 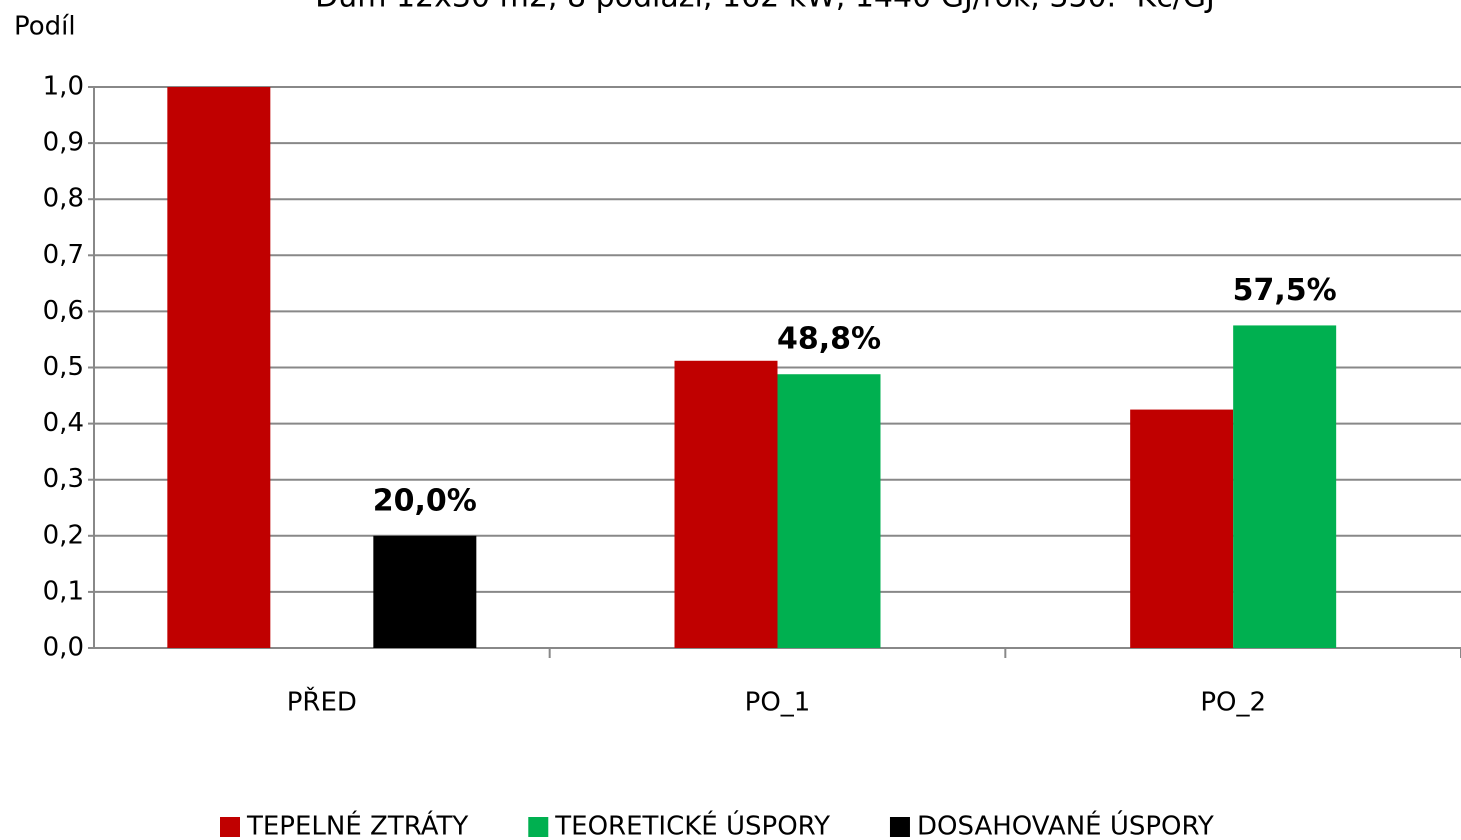 I want to click on y-tick-label: 0,3, so click(x=63, y=479).